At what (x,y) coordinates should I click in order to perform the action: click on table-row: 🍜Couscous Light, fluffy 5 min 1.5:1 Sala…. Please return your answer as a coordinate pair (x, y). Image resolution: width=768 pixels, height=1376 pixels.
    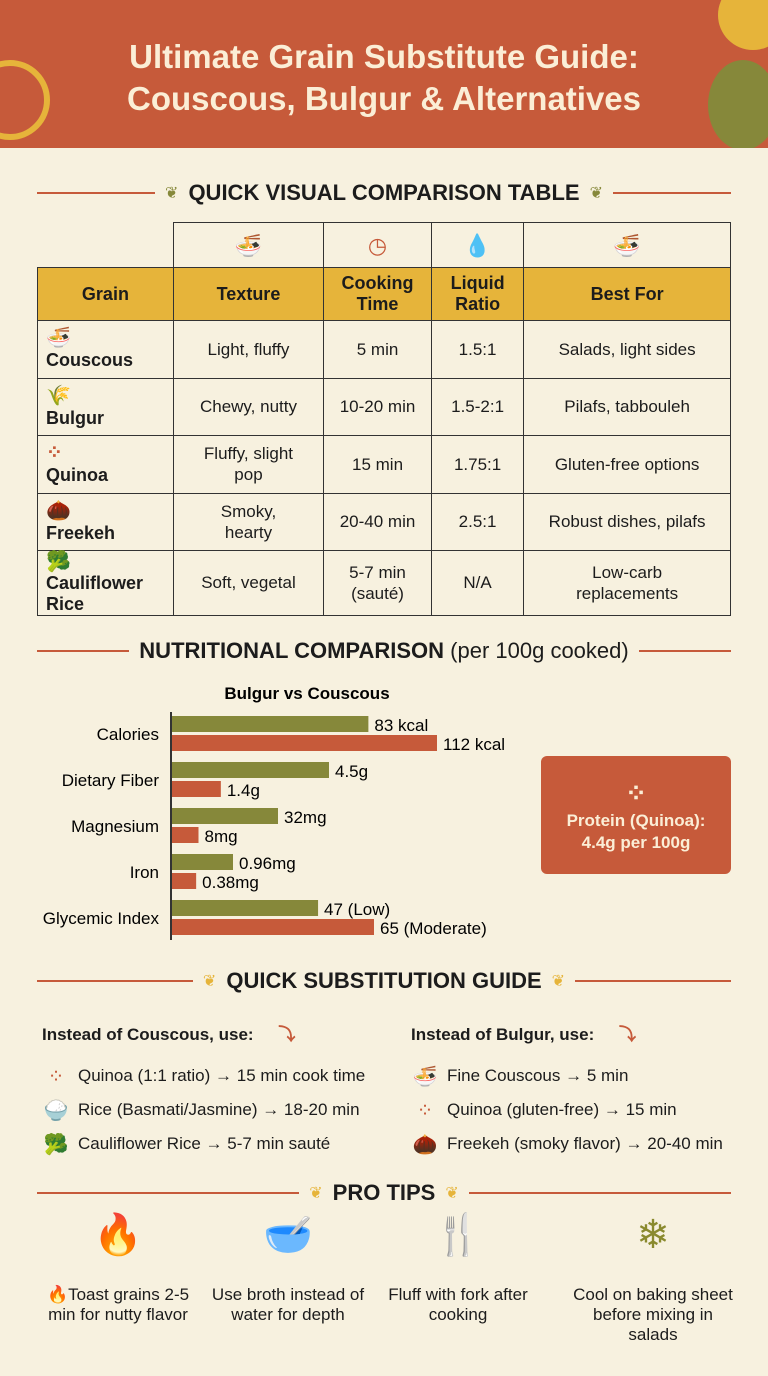
    Looking at the image, I should click on (384, 349).